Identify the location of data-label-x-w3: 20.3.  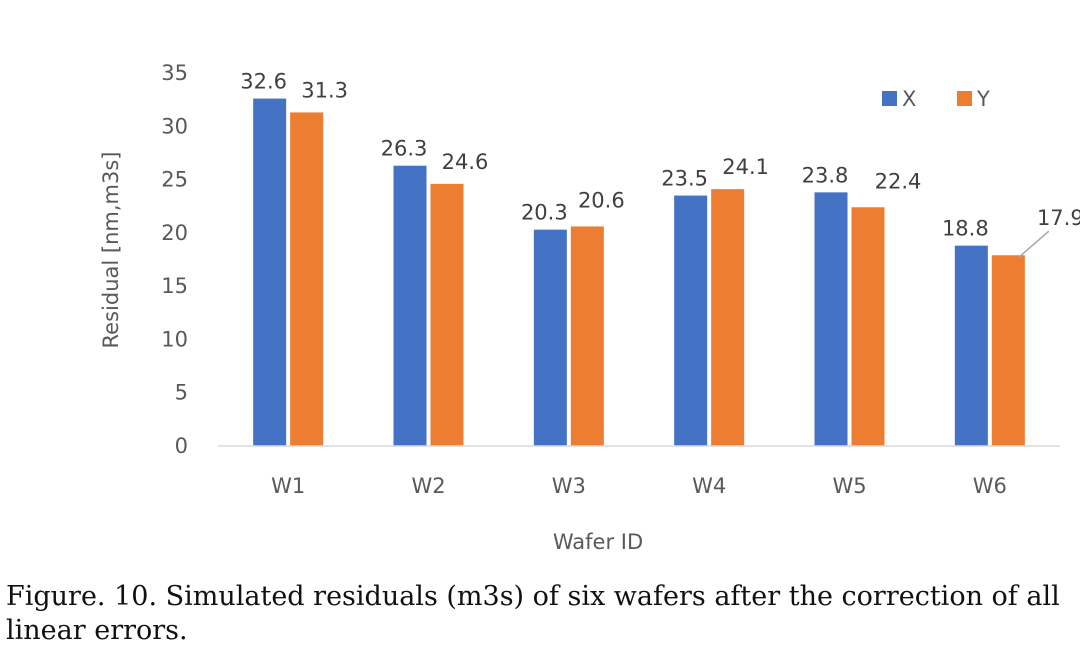
(544, 213).